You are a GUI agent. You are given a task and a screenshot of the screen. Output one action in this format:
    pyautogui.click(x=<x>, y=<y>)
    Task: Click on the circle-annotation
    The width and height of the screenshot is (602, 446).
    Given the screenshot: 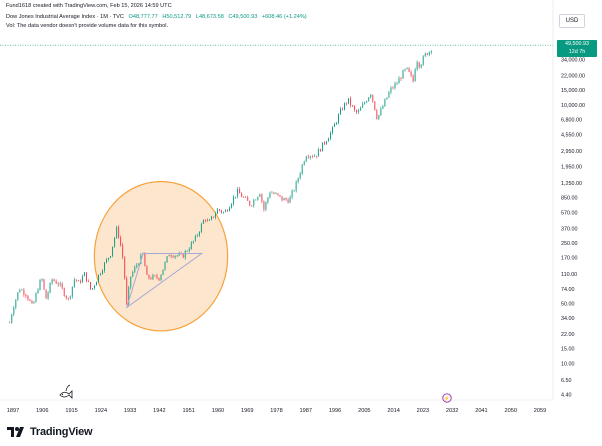 What is the action you would take?
    pyautogui.click(x=161, y=256)
    